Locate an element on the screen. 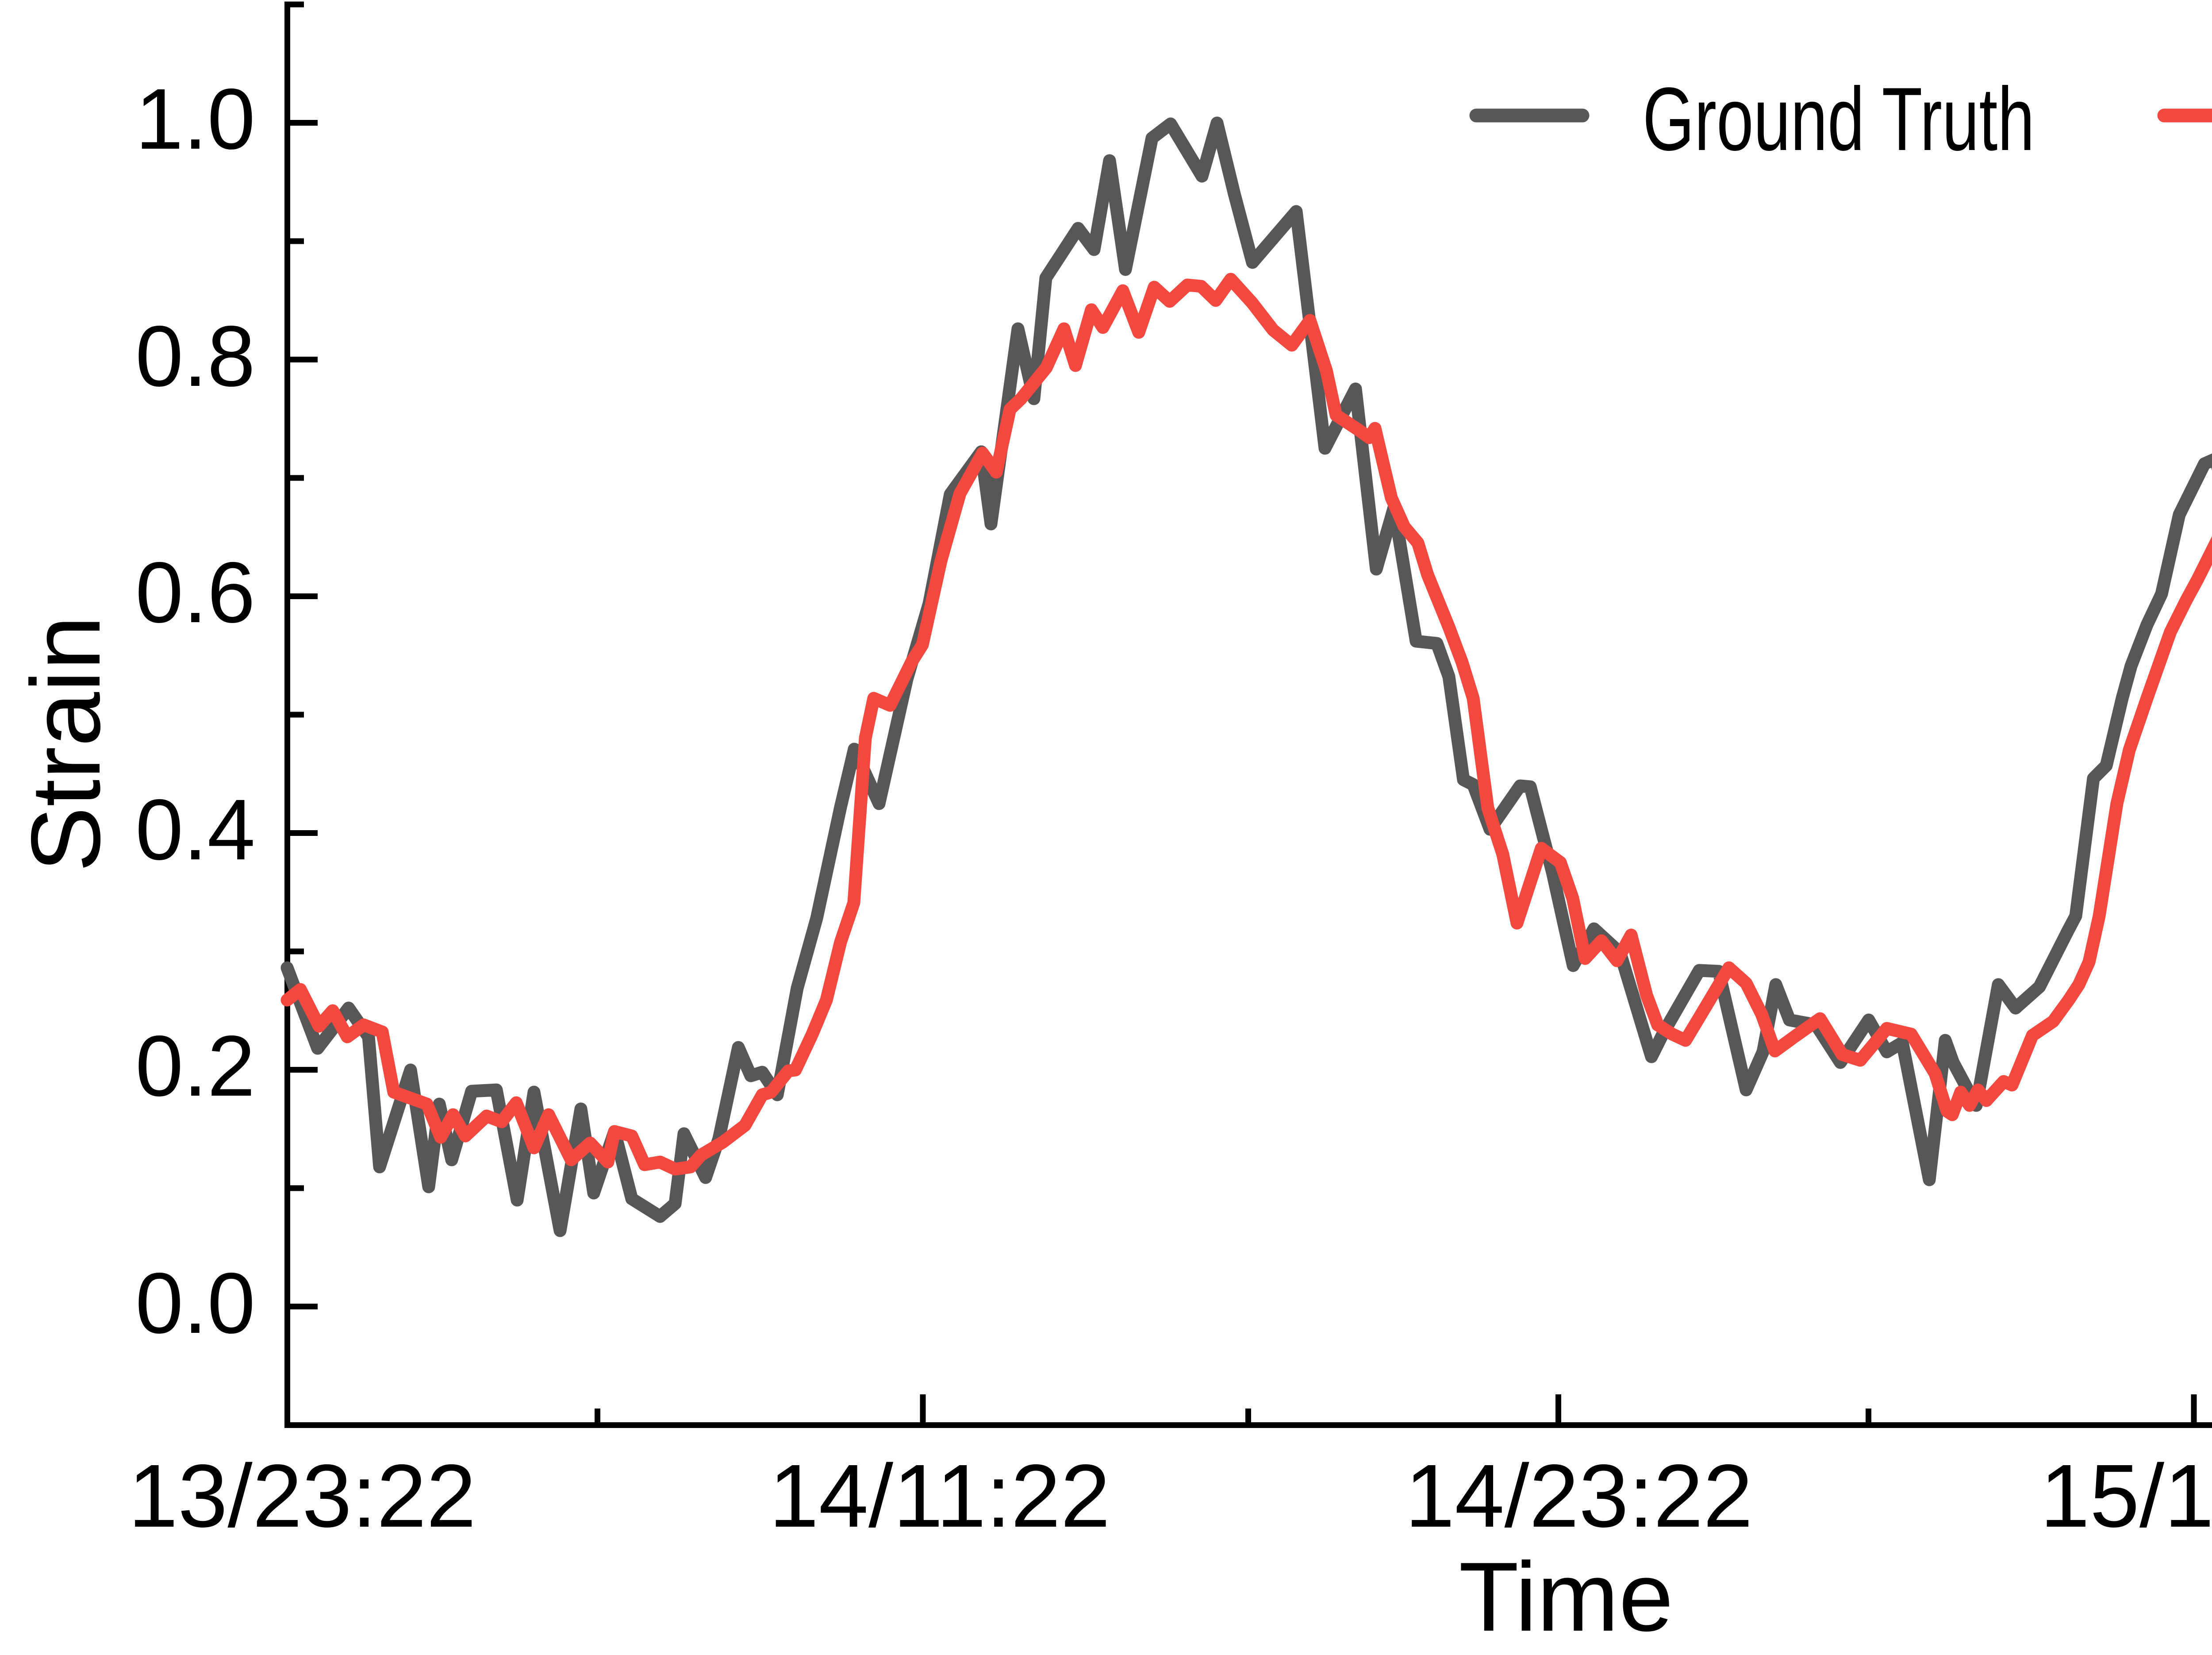 This screenshot has height=1655, width=2212. svg-text: Ground Truth is located at coordinates (1839, 119).